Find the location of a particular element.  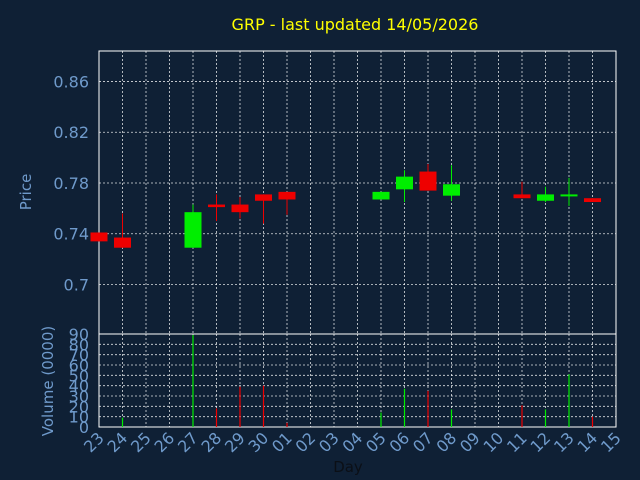

volume-tick-label: 10 is located at coordinates (79, 417).